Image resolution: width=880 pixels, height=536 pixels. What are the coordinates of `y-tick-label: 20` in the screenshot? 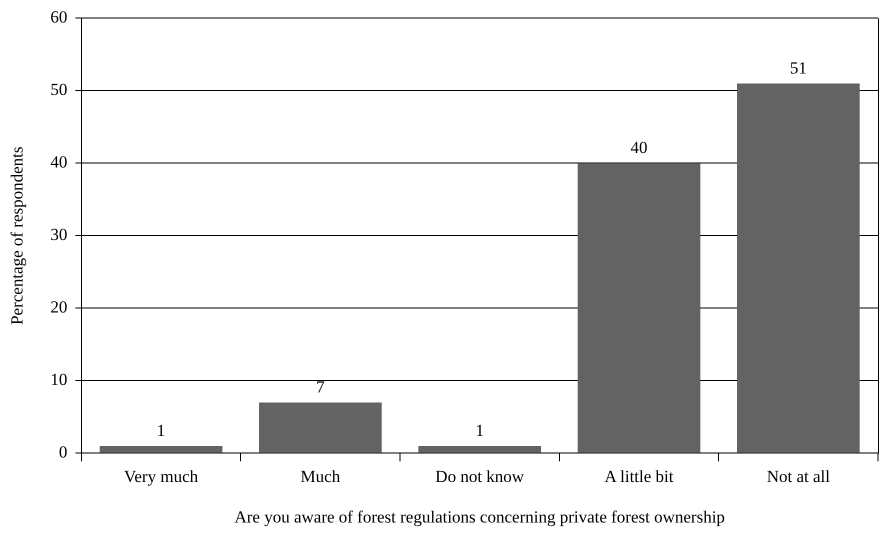 It's located at (59, 307).